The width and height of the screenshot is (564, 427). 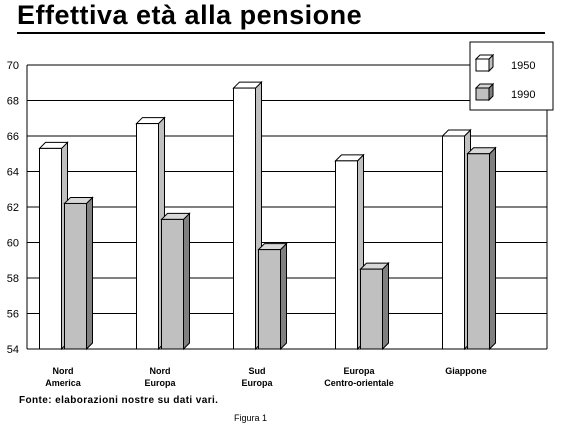 I want to click on y-tick-label: 54, so click(x=13, y=350).